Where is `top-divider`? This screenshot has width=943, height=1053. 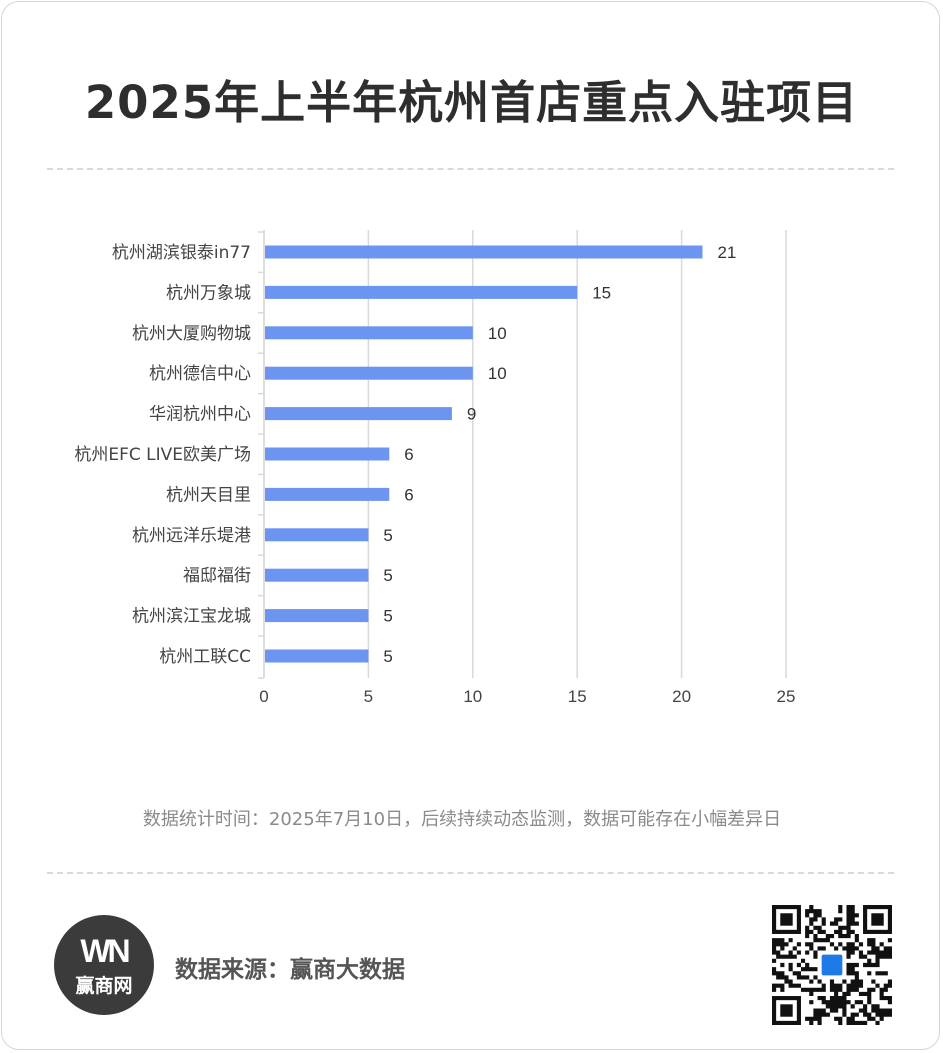
top-divider is located at coordinates (470, 169).